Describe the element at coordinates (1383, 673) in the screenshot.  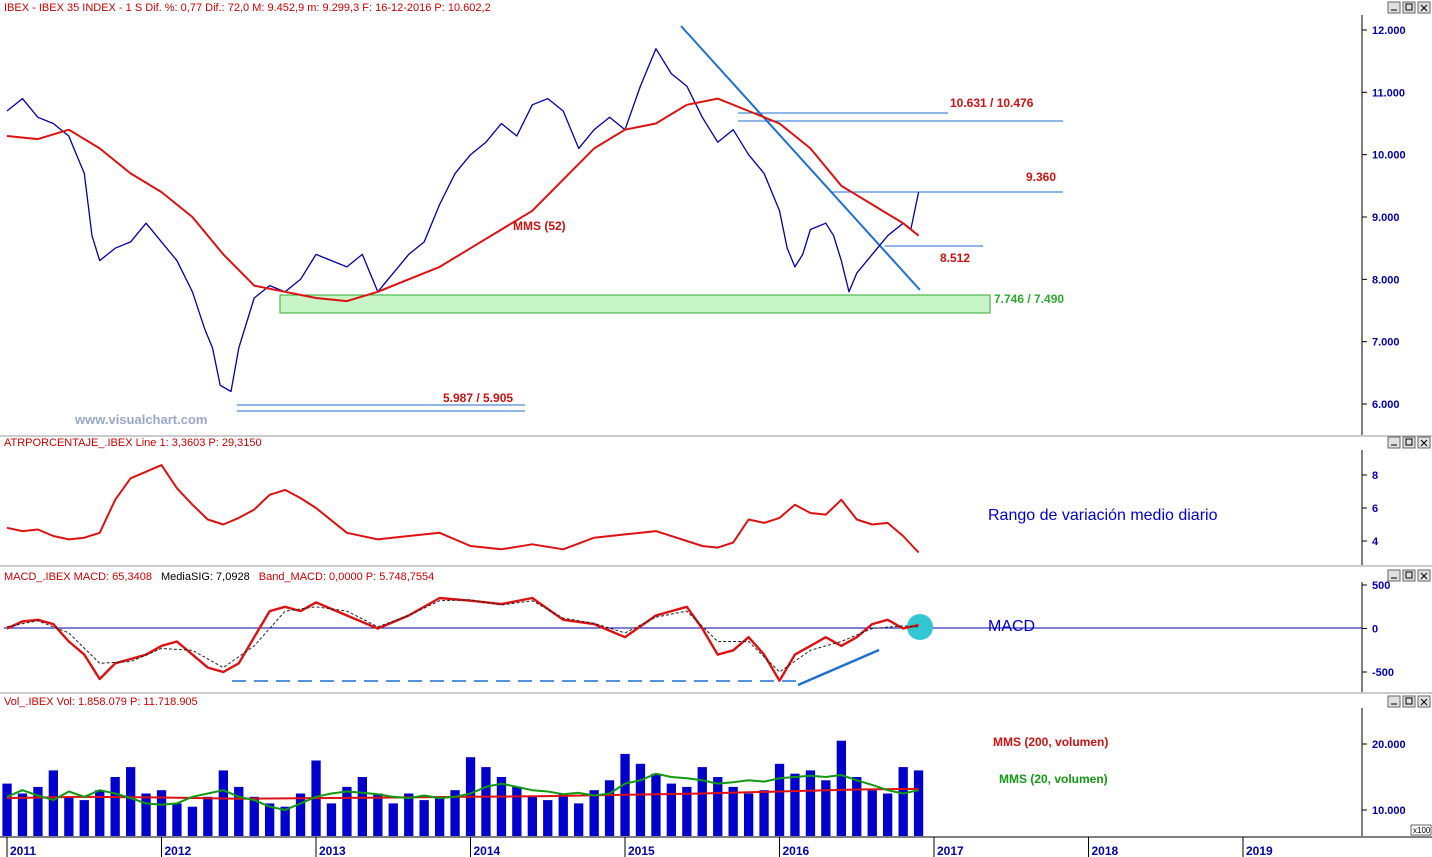
I see `value-label: -500` at that location.